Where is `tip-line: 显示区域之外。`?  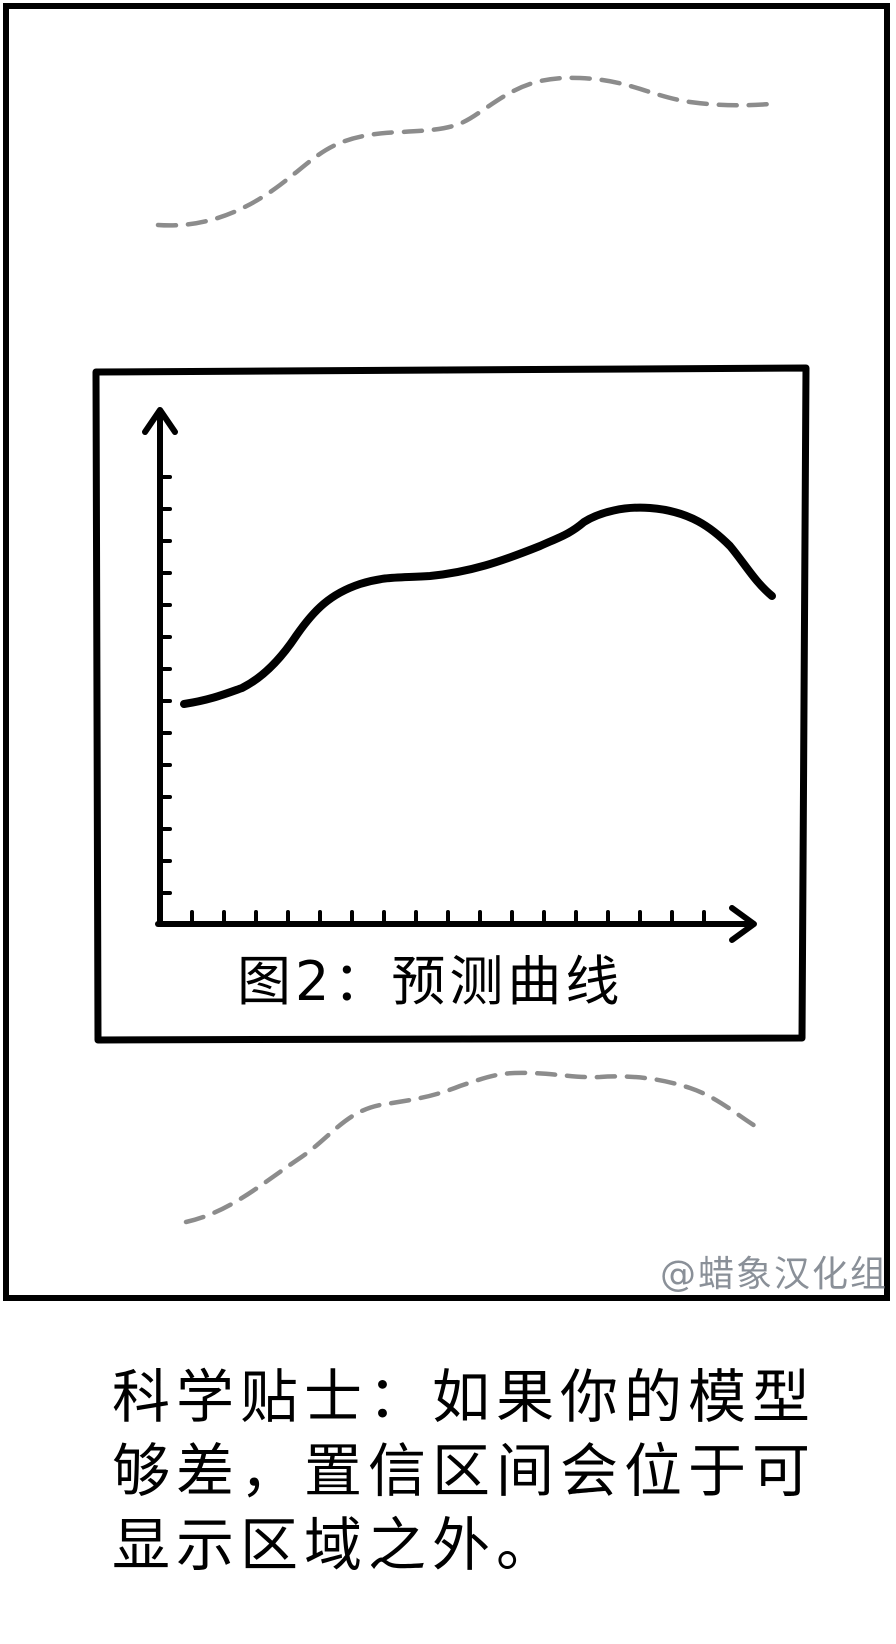 tip-line: 显示区域之外。 is located at coordinates (336, 1545).